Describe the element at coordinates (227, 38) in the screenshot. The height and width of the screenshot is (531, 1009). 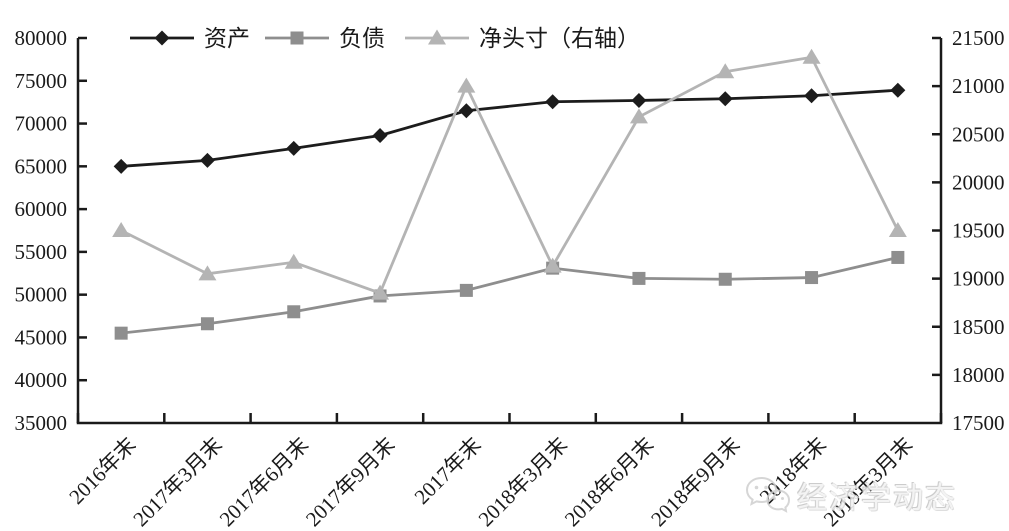
I see `legend-label-assets: 资产` at that location.